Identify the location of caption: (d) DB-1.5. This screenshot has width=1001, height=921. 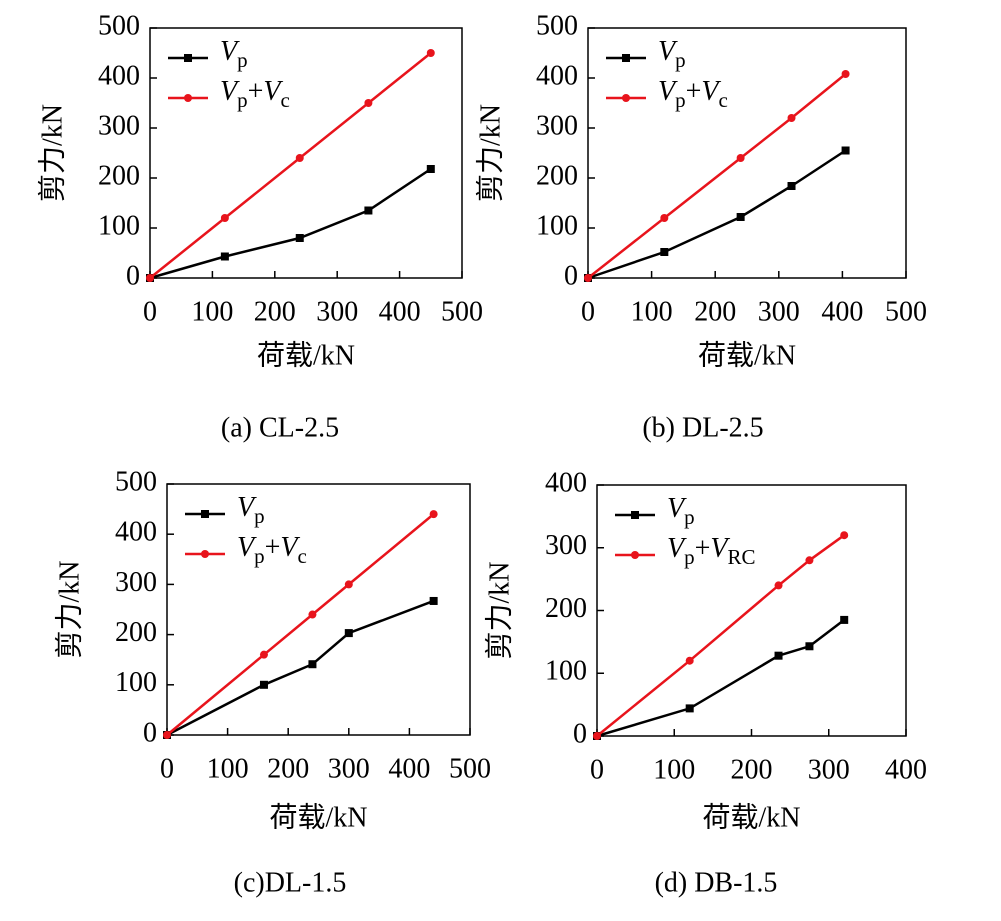
(716, 882).